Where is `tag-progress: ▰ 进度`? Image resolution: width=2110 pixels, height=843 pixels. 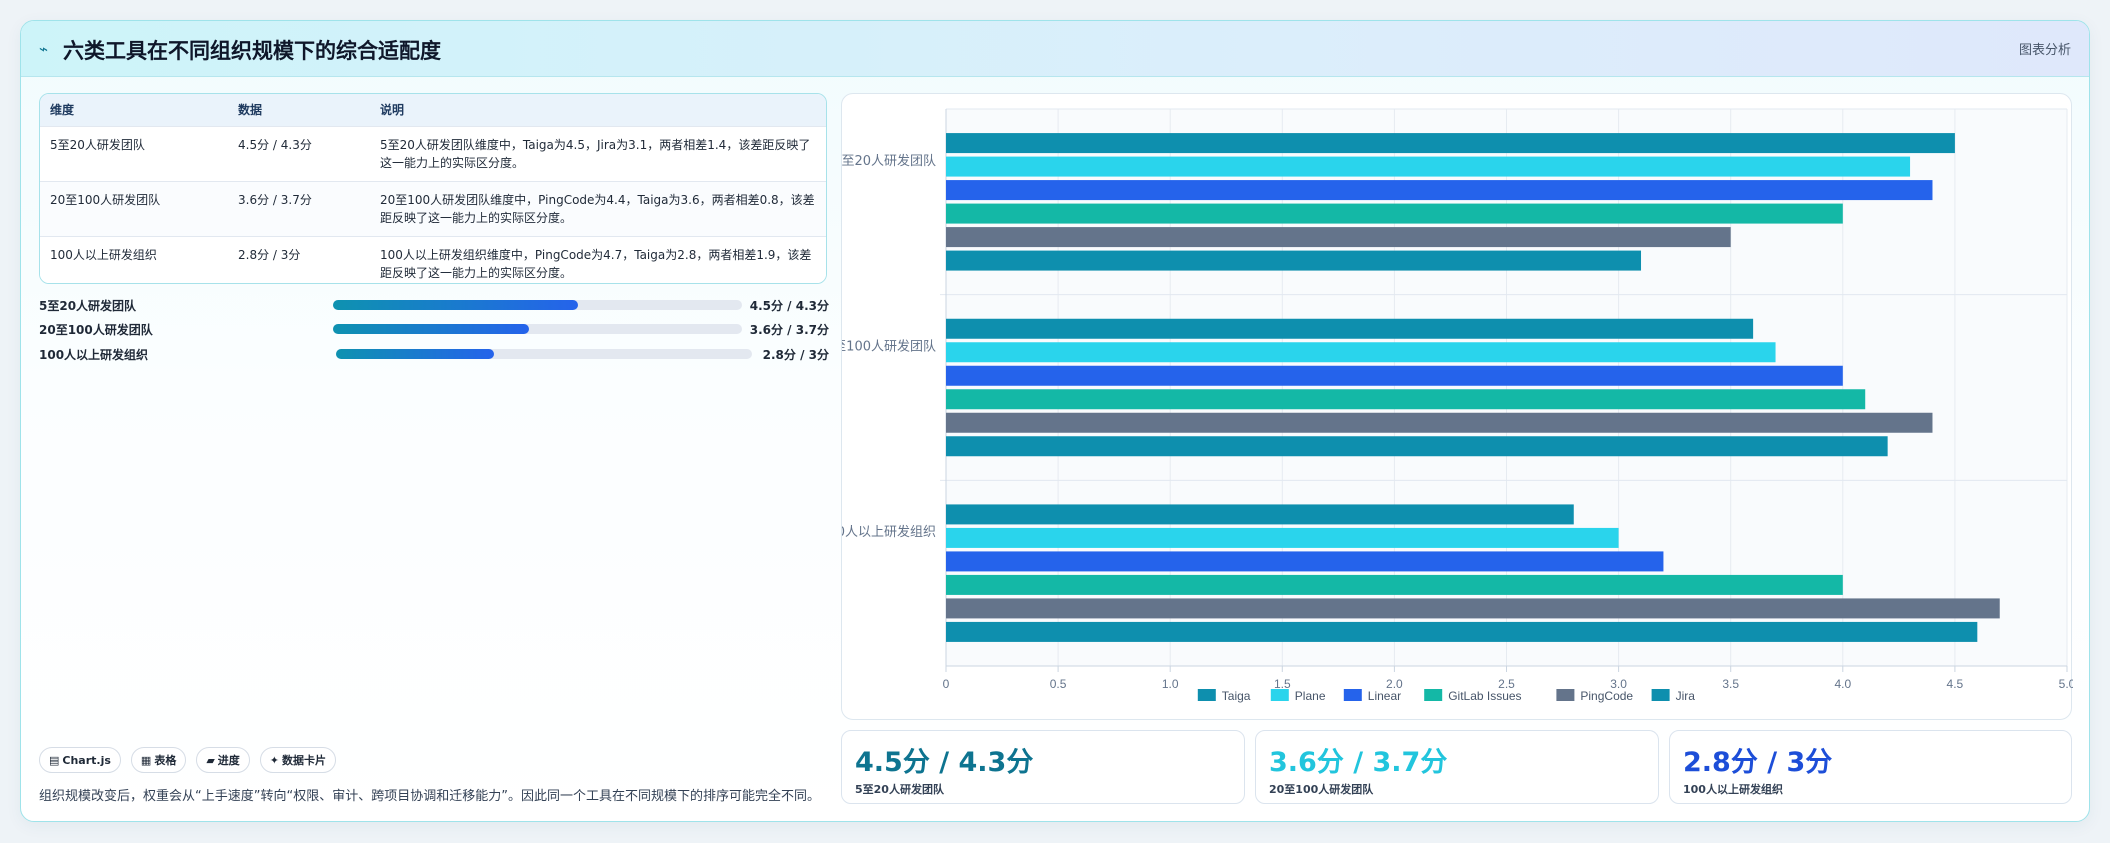 tag-progress: ▰ 进度 is located at coordinates (223, 760).